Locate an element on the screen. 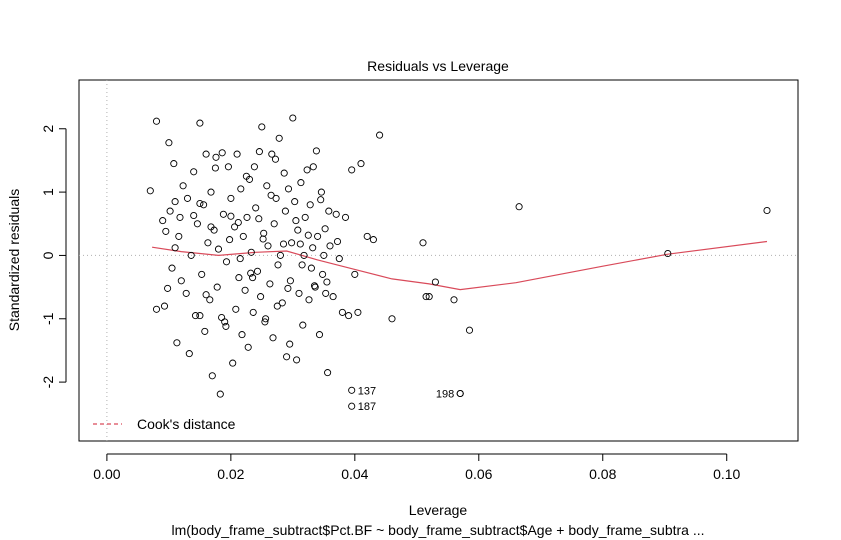 The image size is (841, 540). point-label-187: 187 is located at coordinates (367, 407).